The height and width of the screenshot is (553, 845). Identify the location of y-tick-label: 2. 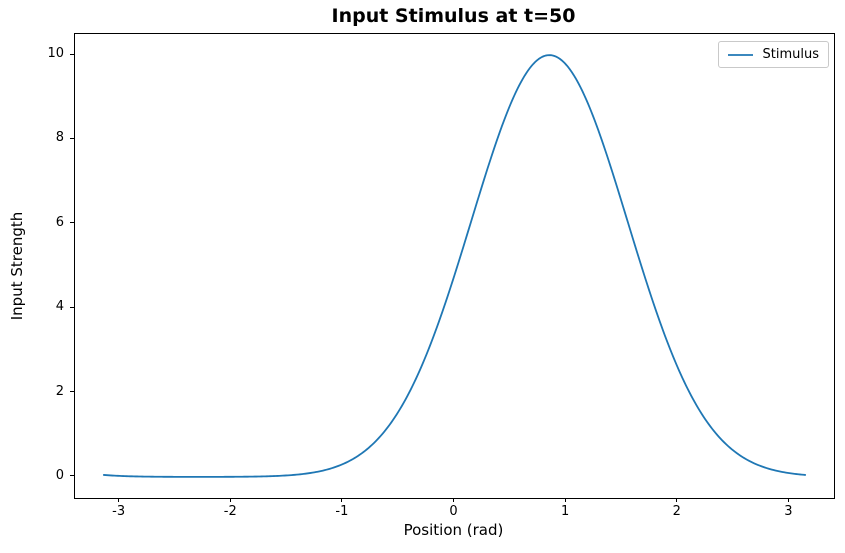
(59, 391).